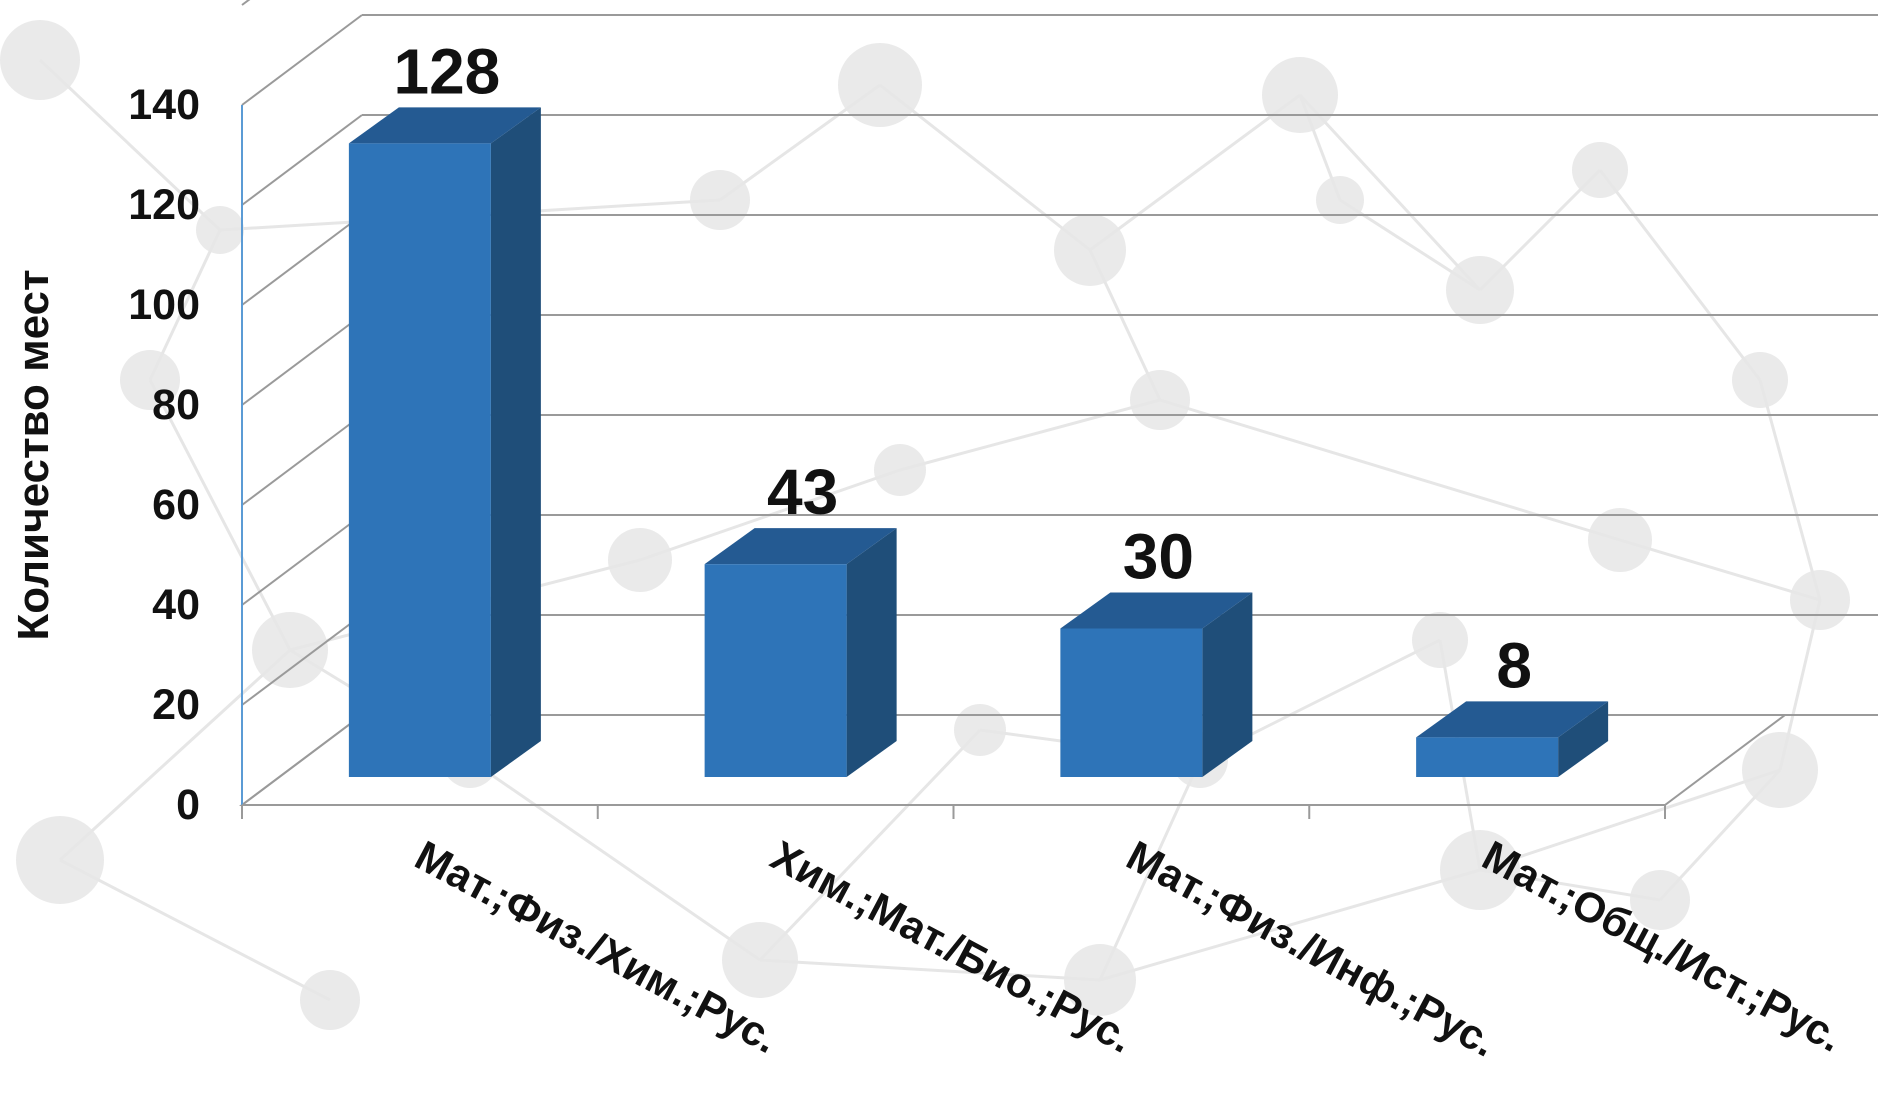 This screenshot has height=1104, width=1878. I want to click on x-category-label: Мат.;Общ./Ист.;Рус., so click(1662, 945).